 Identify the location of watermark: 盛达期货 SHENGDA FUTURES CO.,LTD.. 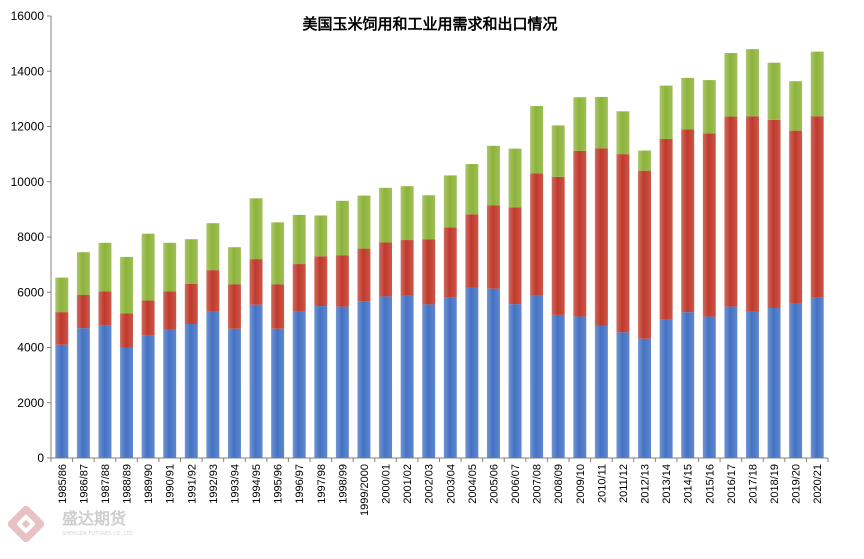
(71, 524).